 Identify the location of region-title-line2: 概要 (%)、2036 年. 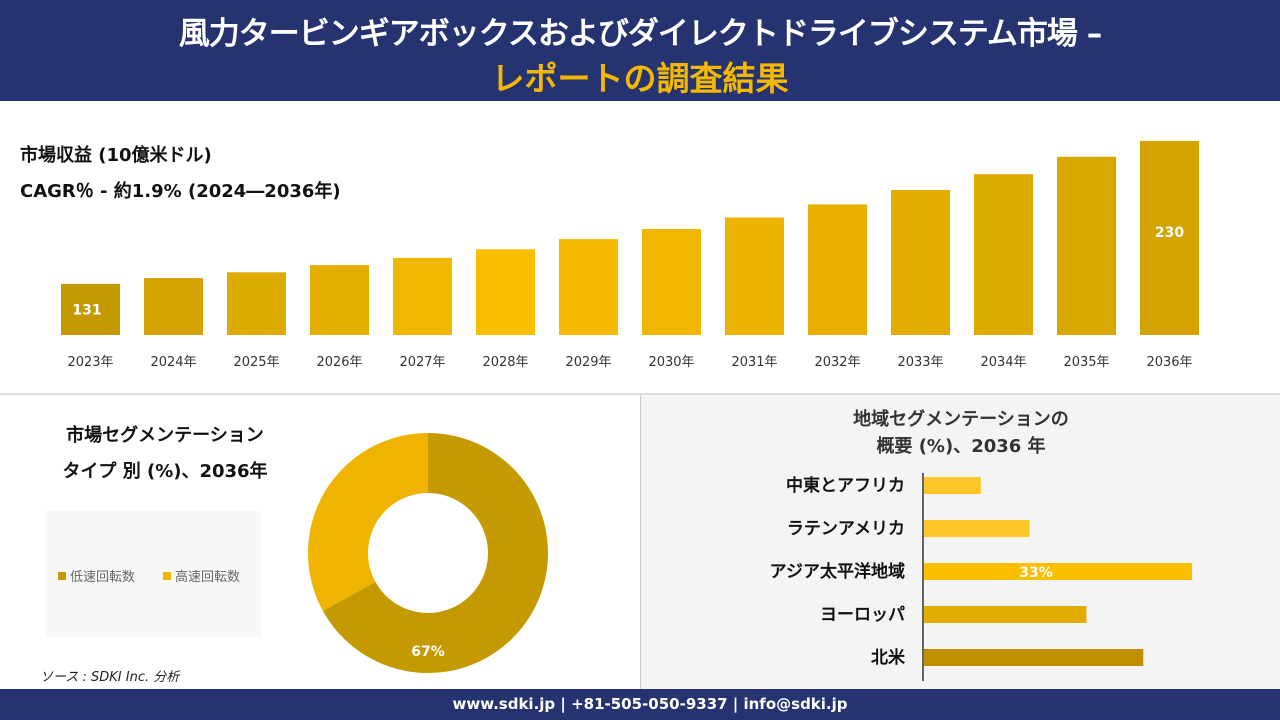
(961, 446).